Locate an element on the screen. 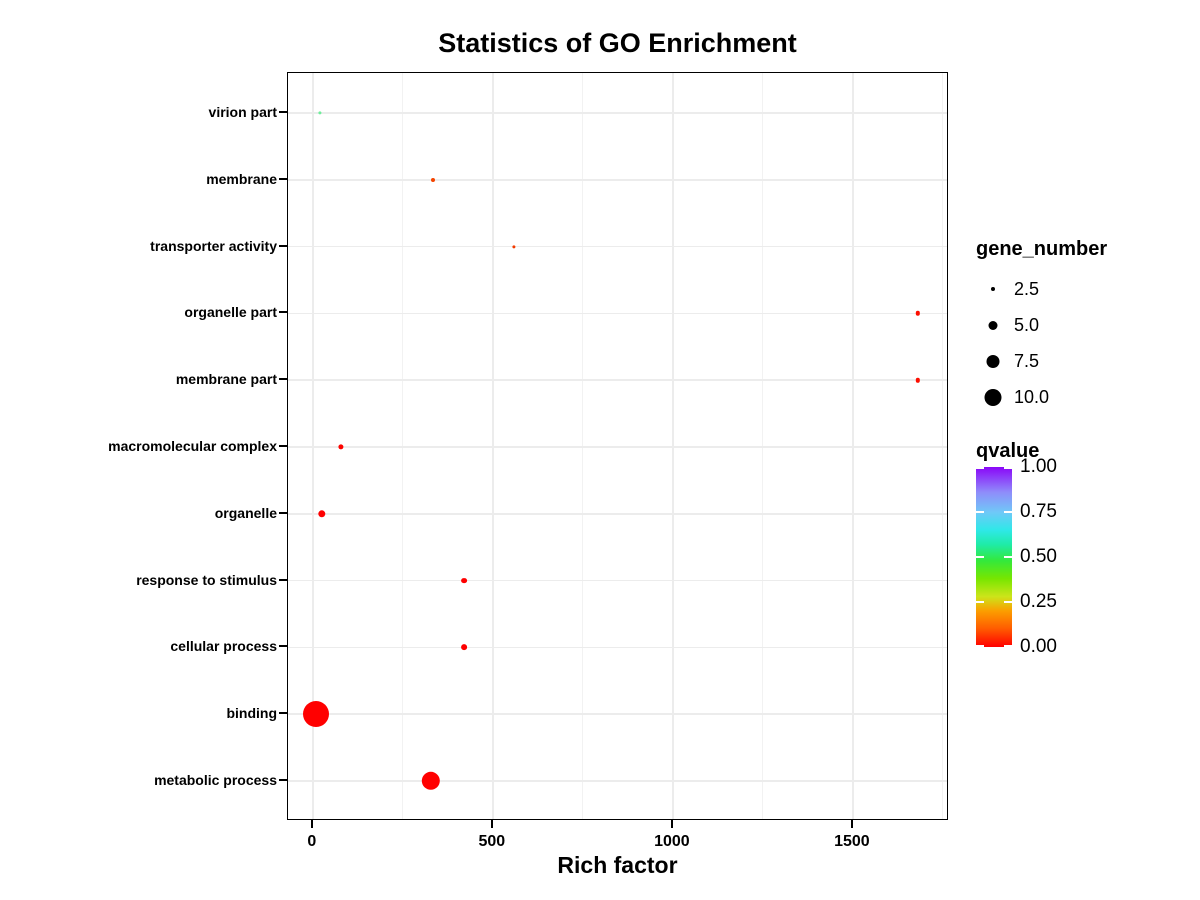 The width and height of the screenshot is (1200, 900). data-point-binding is located at coordinates (316, 714).